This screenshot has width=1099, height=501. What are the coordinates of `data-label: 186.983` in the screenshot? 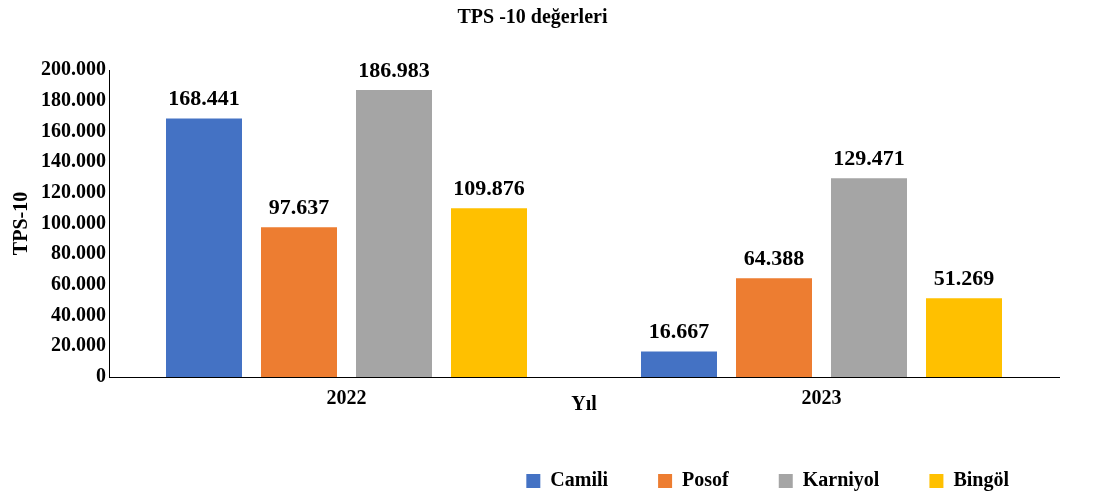 It's located at (394, 69).